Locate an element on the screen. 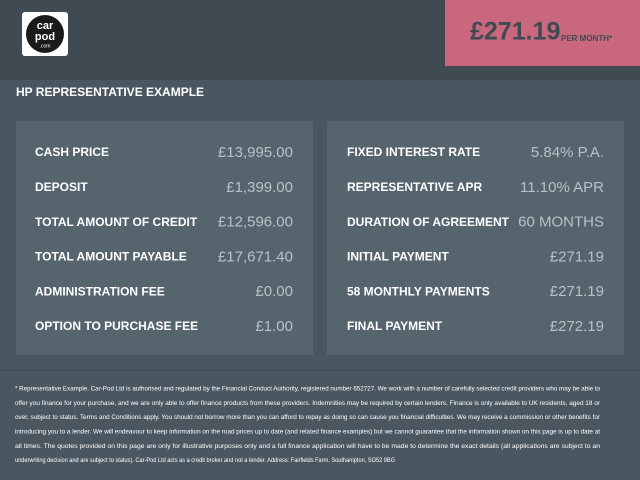  row-label: DURATION OF AGREEMENT is located at coordinates (428, 222).